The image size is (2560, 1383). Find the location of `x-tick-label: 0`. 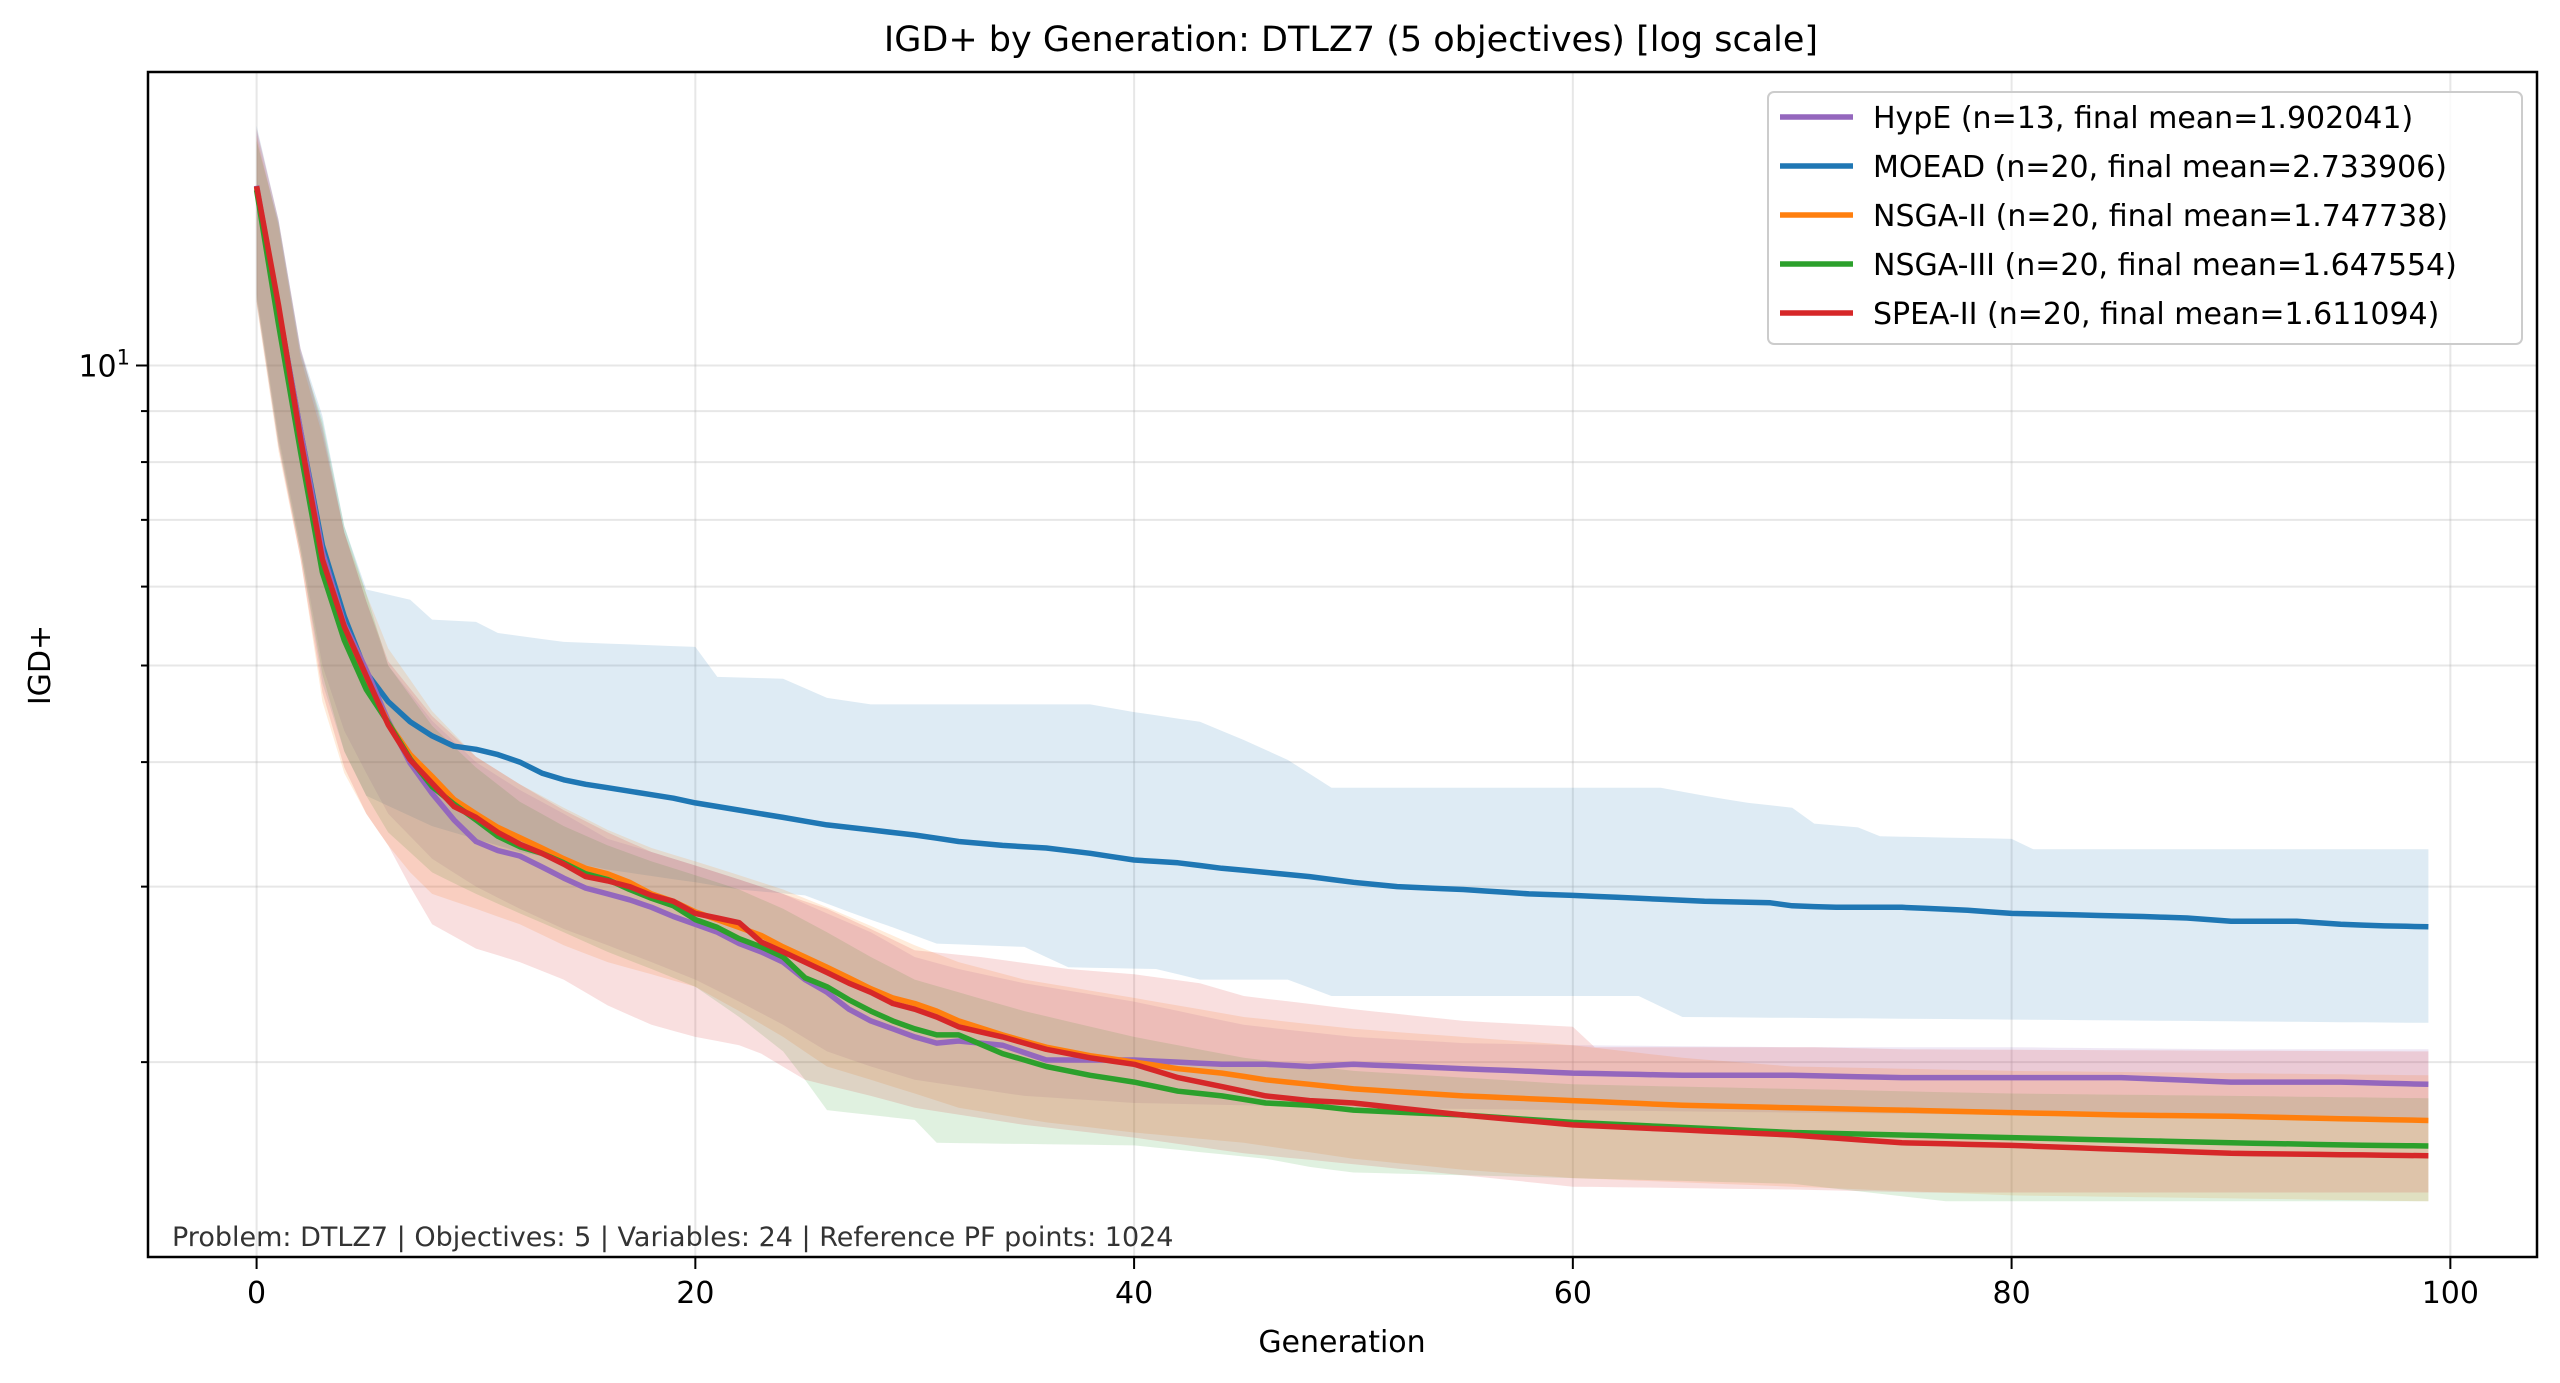

x-tick-label: 0 is located at coordinates (256, 1293).